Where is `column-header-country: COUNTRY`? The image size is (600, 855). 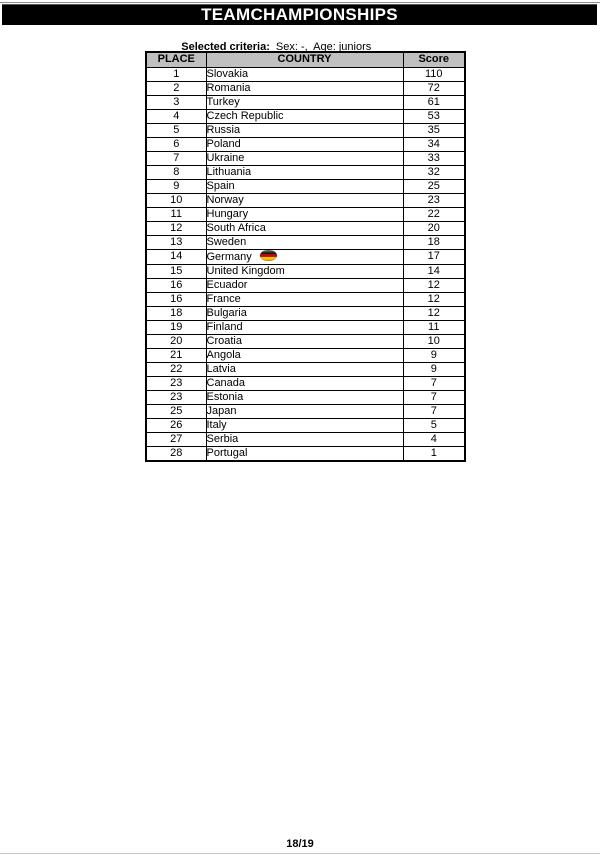 column-header-country: COUNTRY is located at coordinates (304, 59).